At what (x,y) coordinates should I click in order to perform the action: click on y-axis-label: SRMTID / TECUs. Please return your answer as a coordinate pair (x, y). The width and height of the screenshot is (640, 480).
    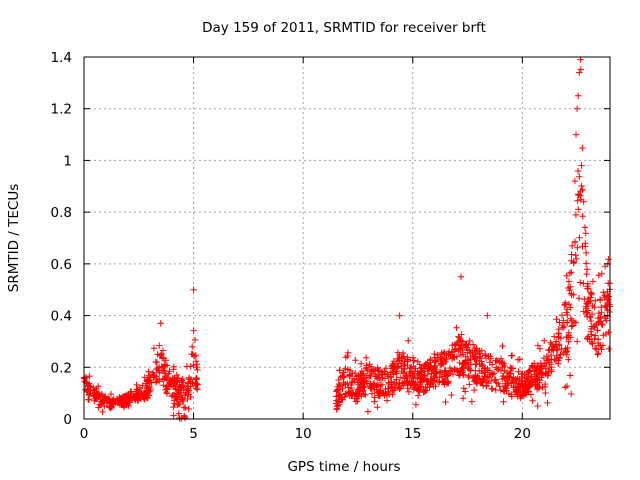
    Looking at the image, I should click on (14, 238).